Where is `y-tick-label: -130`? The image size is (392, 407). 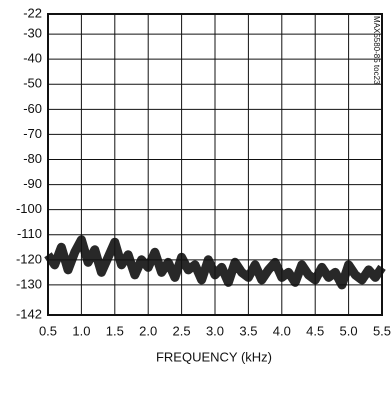 y-tick-label: -130 is located at coordinates (29, 283).